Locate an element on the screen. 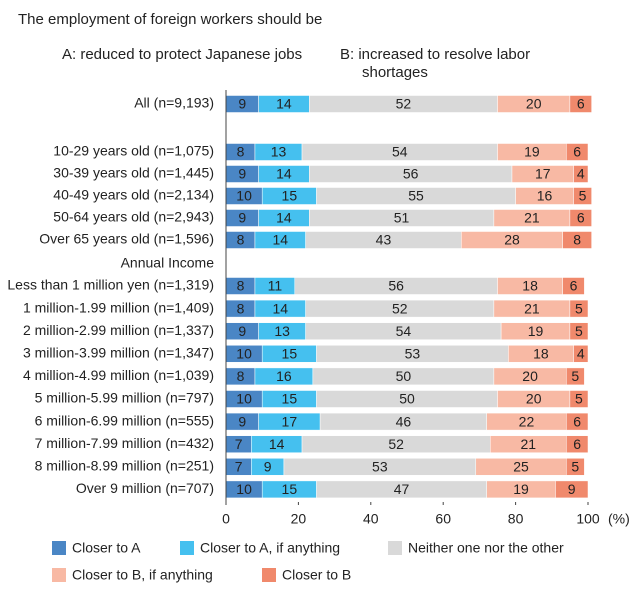  y-tick-label: 3 million-3.99 million (n=1,347) is located at coordinates (118, 353).